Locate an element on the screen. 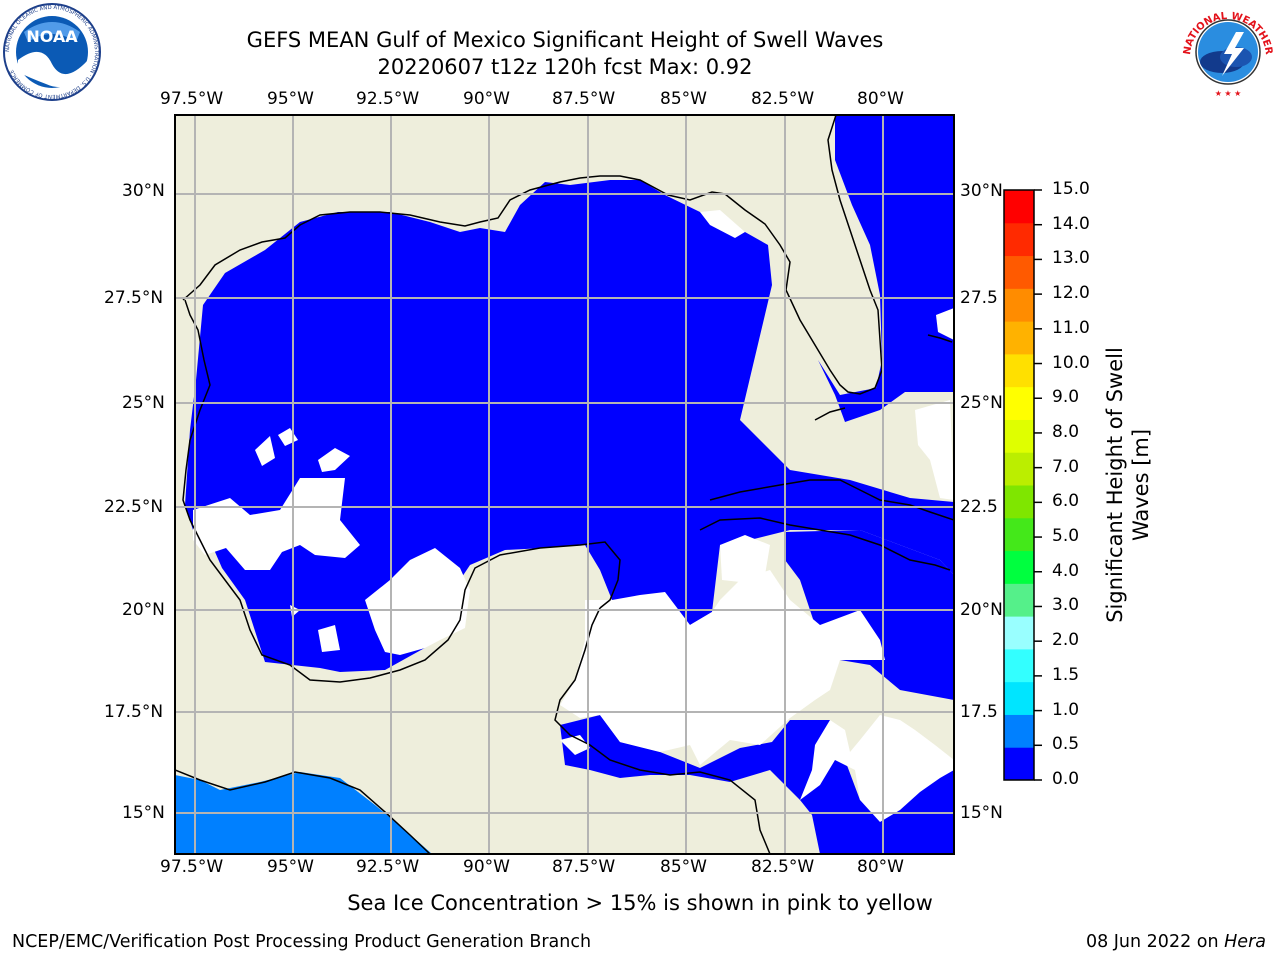  colorbar-label: 13.0 is located at coordinates (1071, 258).